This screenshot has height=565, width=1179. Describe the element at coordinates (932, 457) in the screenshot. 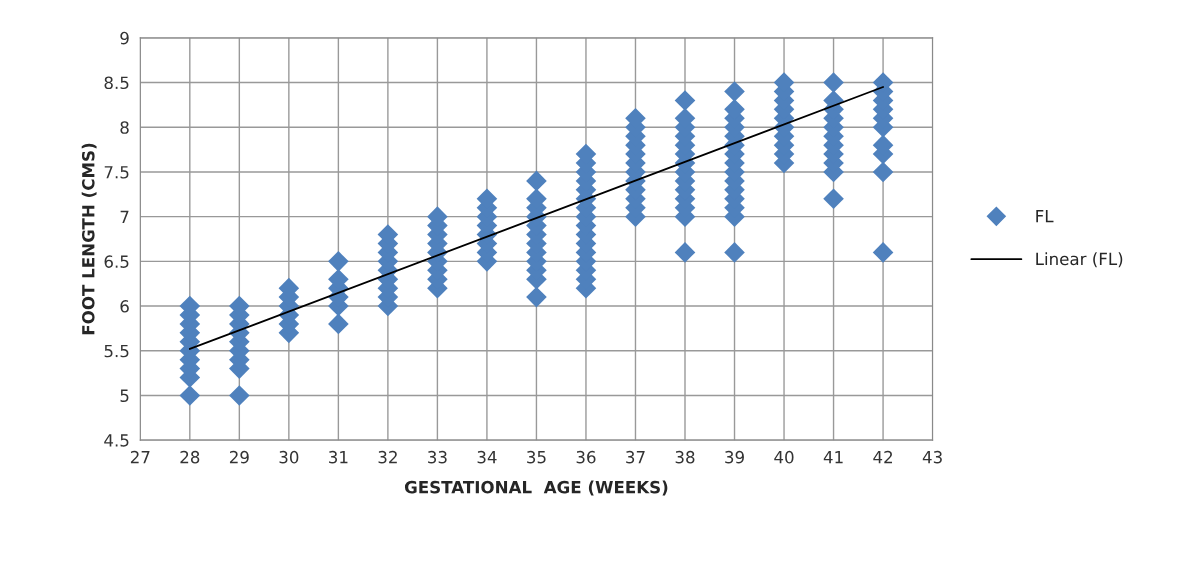

I see `x-tick-label: 43` at that location.